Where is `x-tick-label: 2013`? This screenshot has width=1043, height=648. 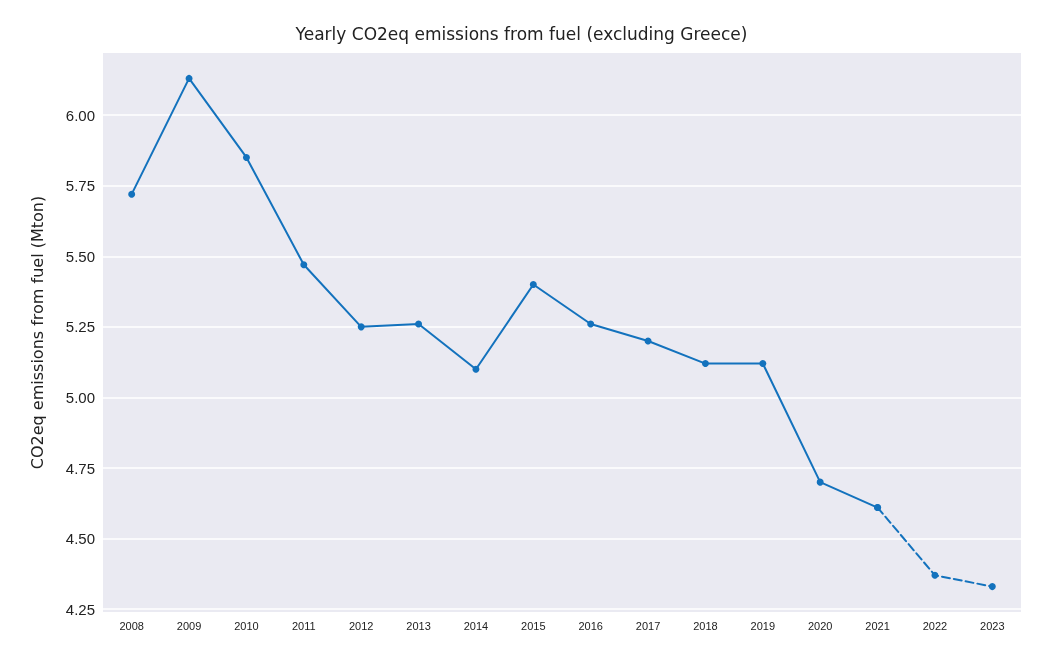
x-tick-label: 2013 is located at coordinates (418, 625).